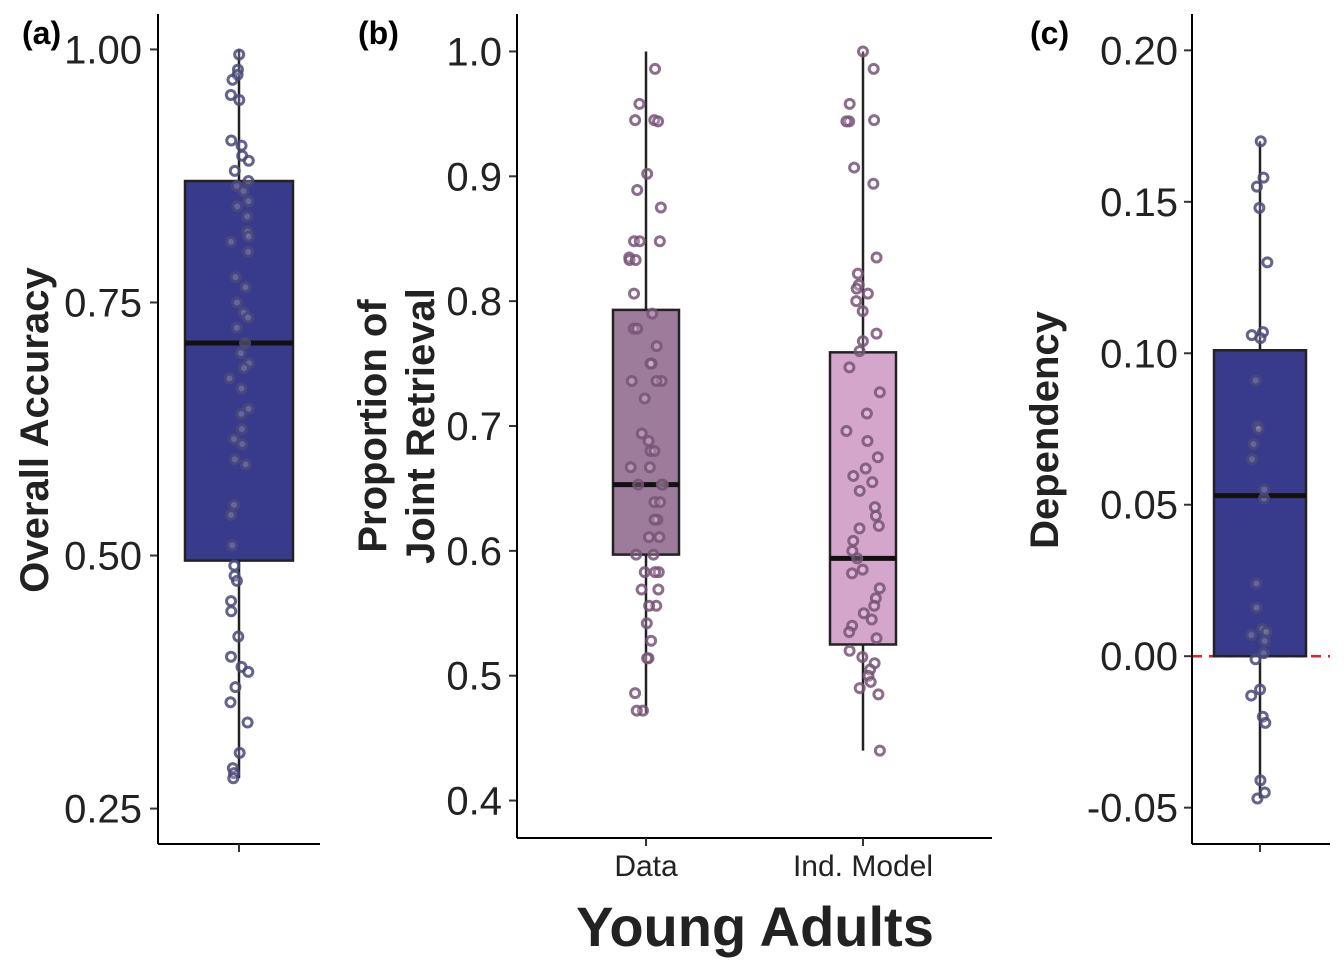 This screenshot has width=1344, height=960. Describe the element at coordinates (103, 303) in the screenshot. I see `y-tick-label: 0.75` at that location.